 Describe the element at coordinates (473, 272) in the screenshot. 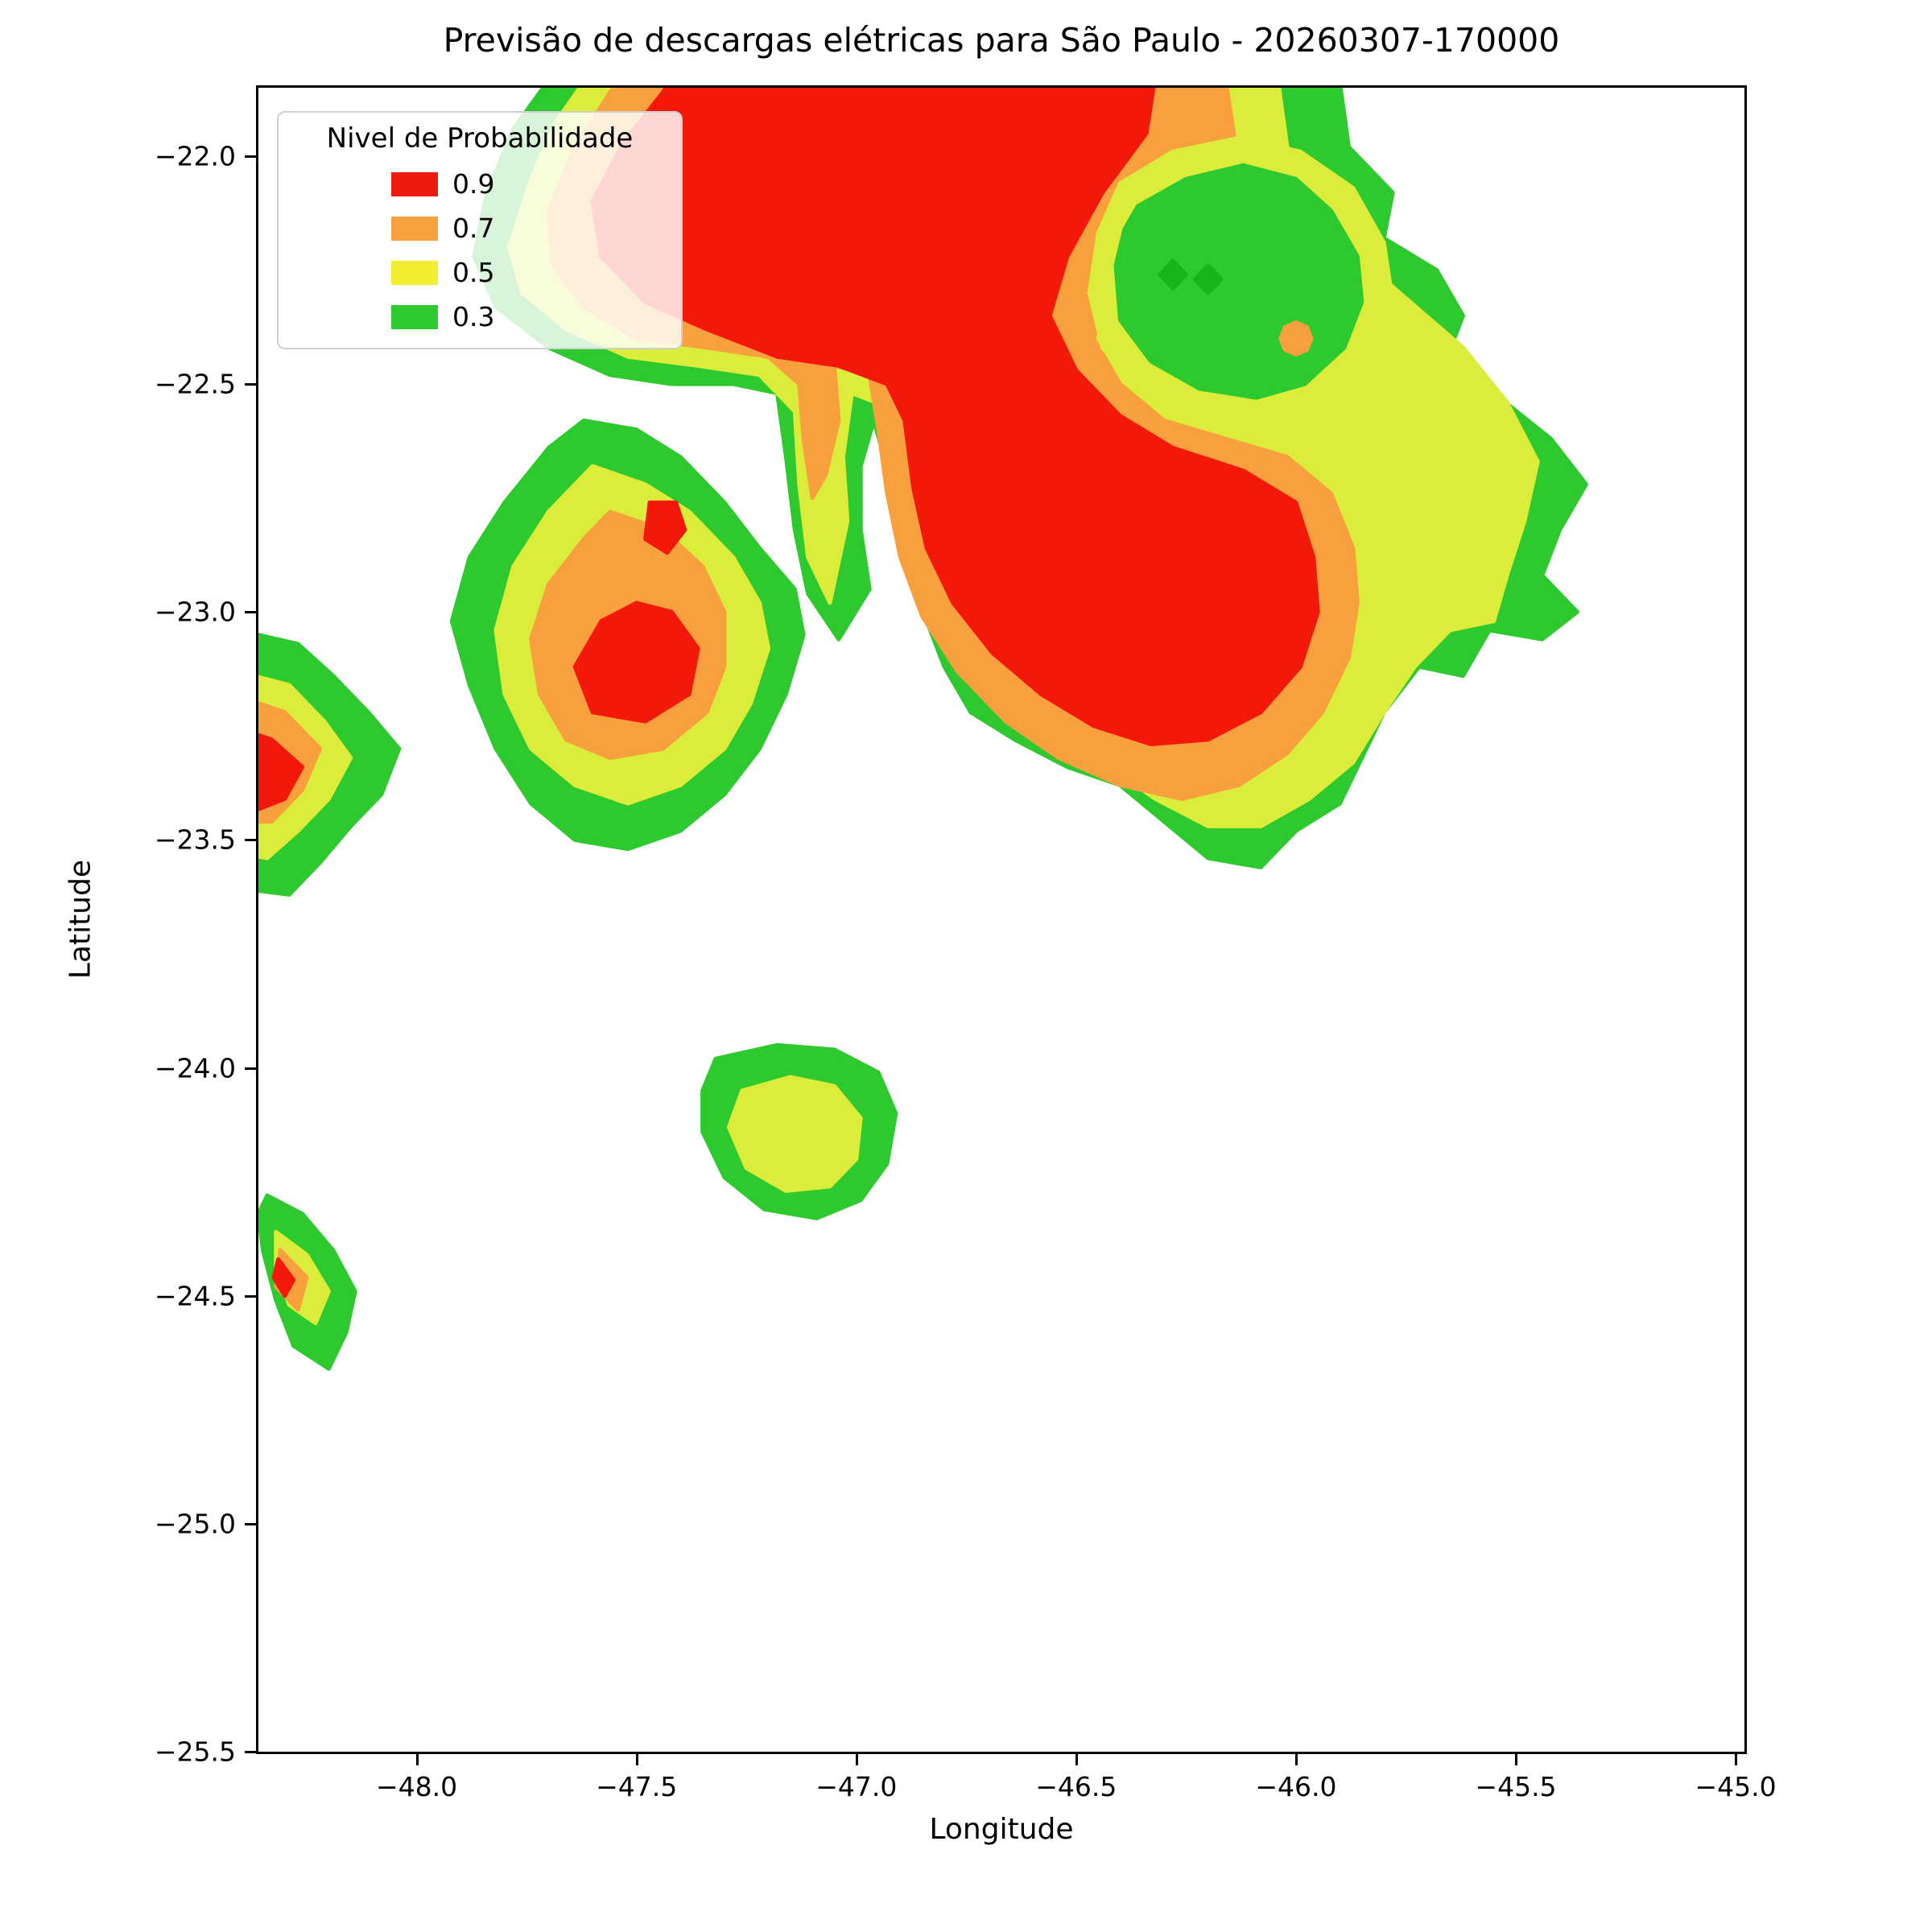

I see `legend-item-label: 0.5` at that location.